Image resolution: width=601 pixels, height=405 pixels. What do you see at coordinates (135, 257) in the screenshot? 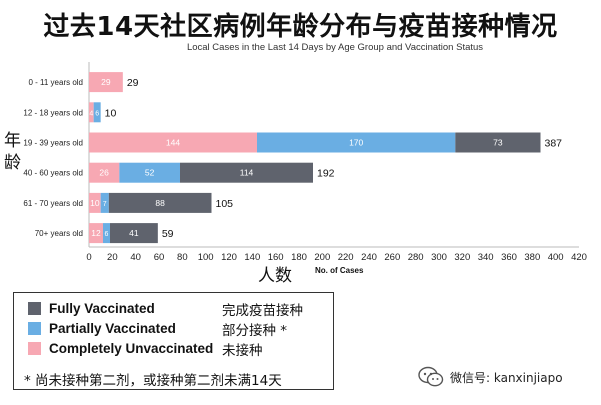
I see `x-tick-label-2: 40` at bounding box center [135, 257].